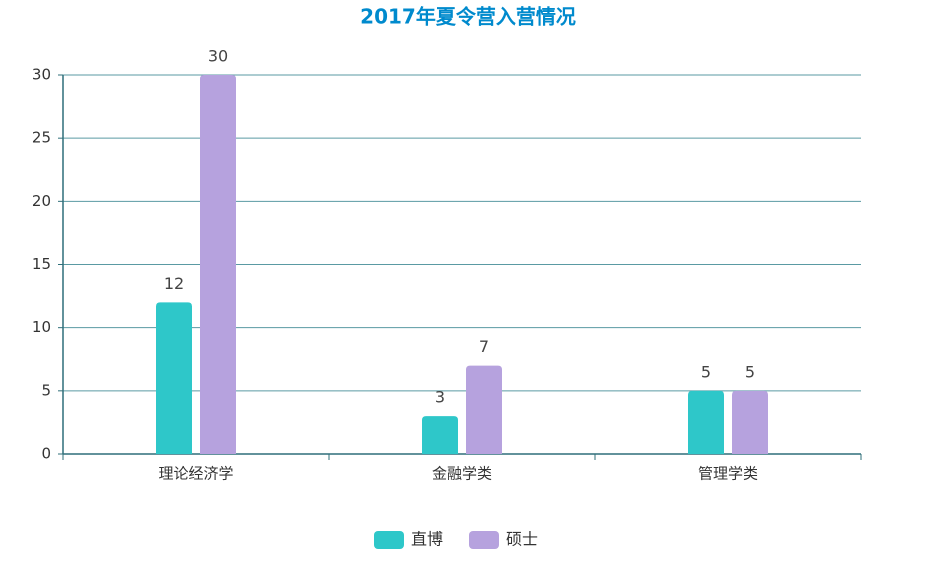  I want to click on x-tick-label: 理论经济学, so click(195, 474).